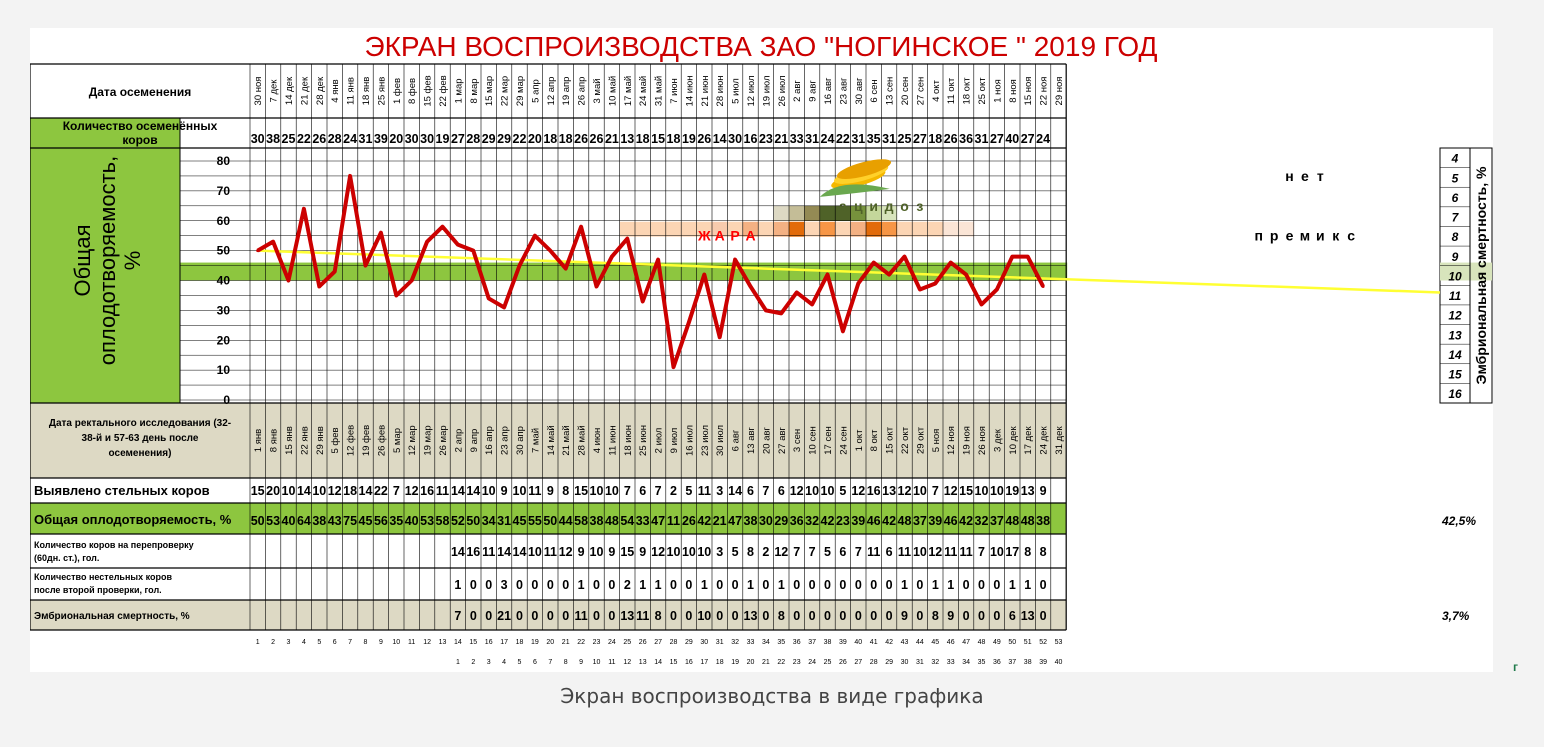  What do you see at coordinates (1012, 552) in the screenshot?
I see `recheck-cell: 17` at bounding box center [1012, 552].